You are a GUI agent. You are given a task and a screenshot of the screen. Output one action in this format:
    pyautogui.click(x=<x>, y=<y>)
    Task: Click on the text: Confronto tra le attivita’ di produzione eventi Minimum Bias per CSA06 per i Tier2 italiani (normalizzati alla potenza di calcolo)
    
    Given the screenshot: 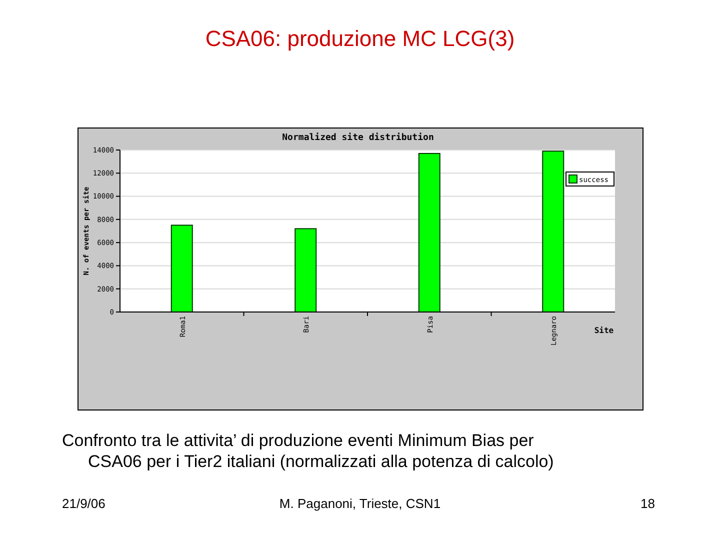 What is the action you would take?
    pyautogui.click(x=308, y=451)
    